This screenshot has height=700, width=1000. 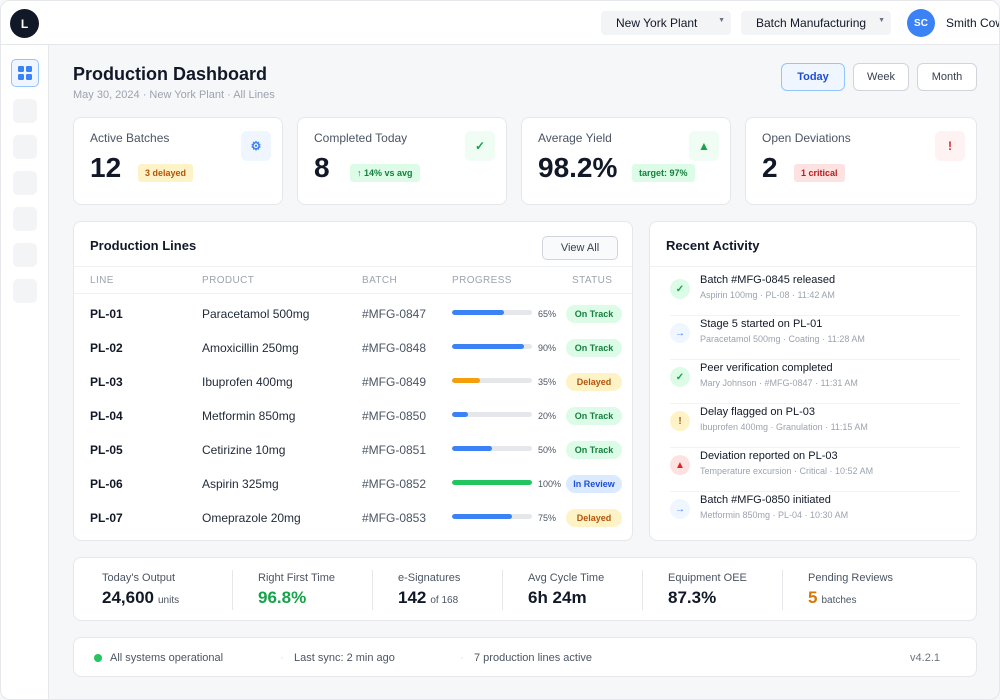 I want to click on stat-card-active-batches: Active Batches 12 3 delayed ⚙, so click(x=178, y=161).